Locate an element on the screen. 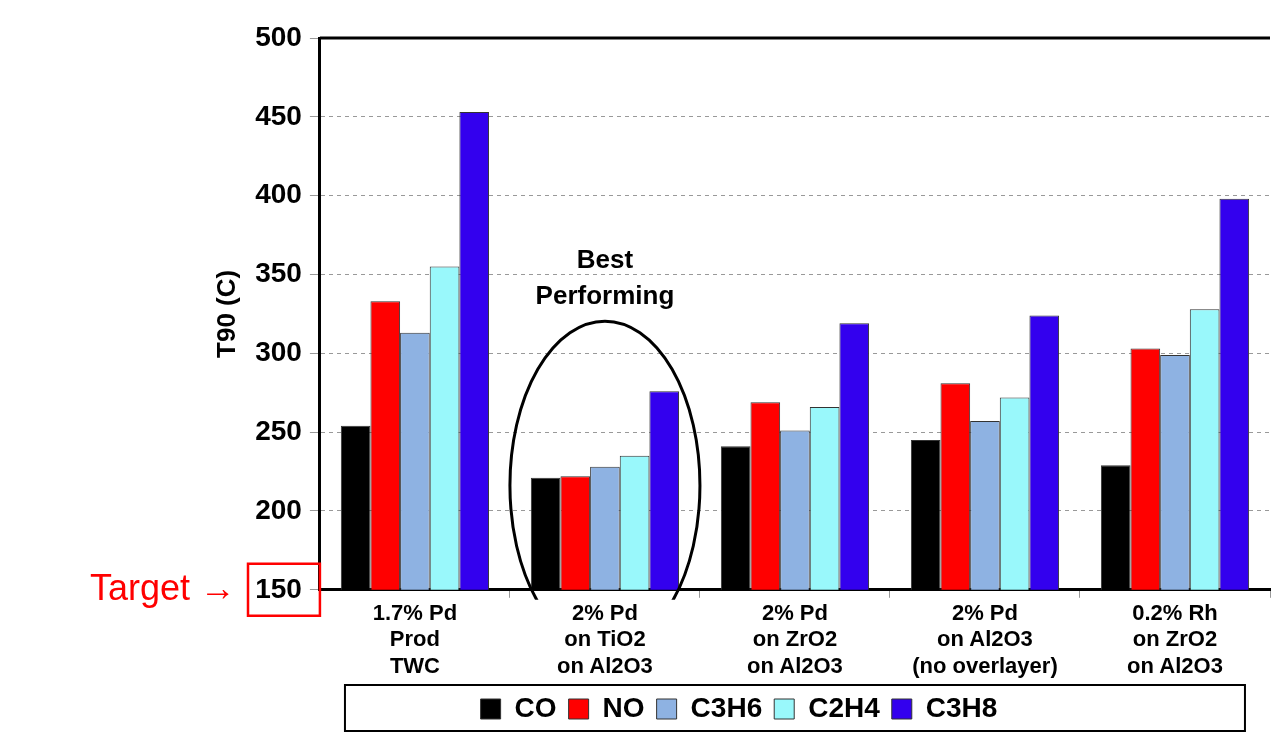 The image size is (1286, 743). x-tick-label: 2% Pd on ZrO2 on Al2O3 is located at coordinates (795, 639).